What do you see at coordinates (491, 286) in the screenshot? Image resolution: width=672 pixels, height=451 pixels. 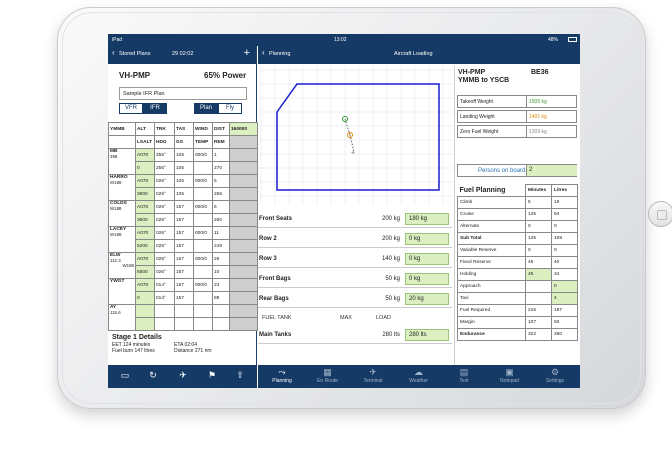 I see `fuel-row-name: Approach` at bounding box center [491, 286].